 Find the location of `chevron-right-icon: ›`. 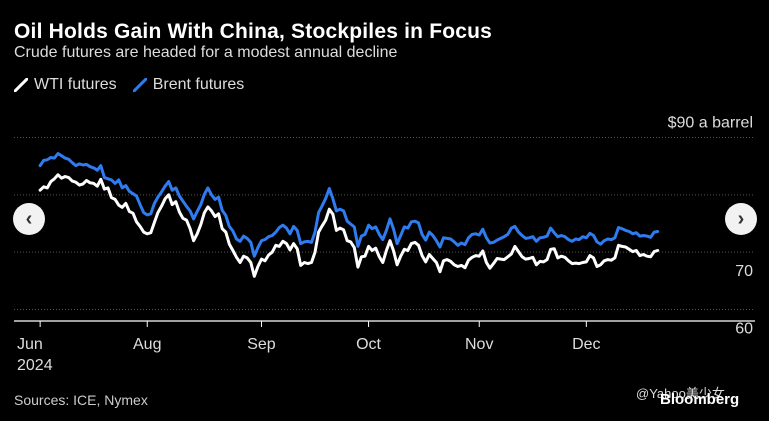

chevron-right-icon: › is located at coordinates (741, 219).